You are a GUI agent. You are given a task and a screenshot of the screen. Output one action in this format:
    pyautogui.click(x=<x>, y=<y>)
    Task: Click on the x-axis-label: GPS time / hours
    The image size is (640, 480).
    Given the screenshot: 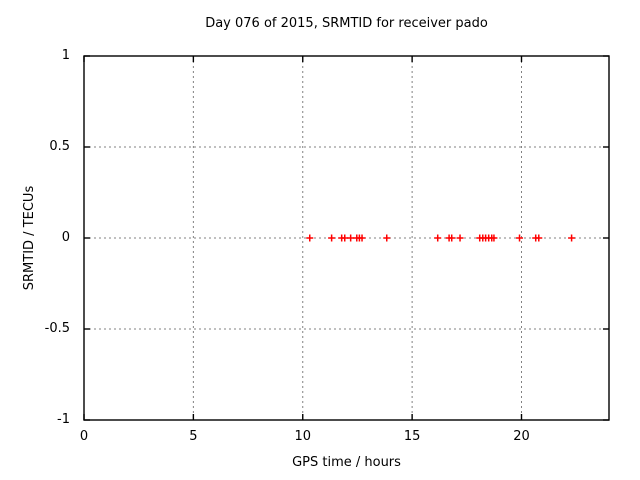 What is the action you would take?
    pyautogui.click(x=346, y=462)
    